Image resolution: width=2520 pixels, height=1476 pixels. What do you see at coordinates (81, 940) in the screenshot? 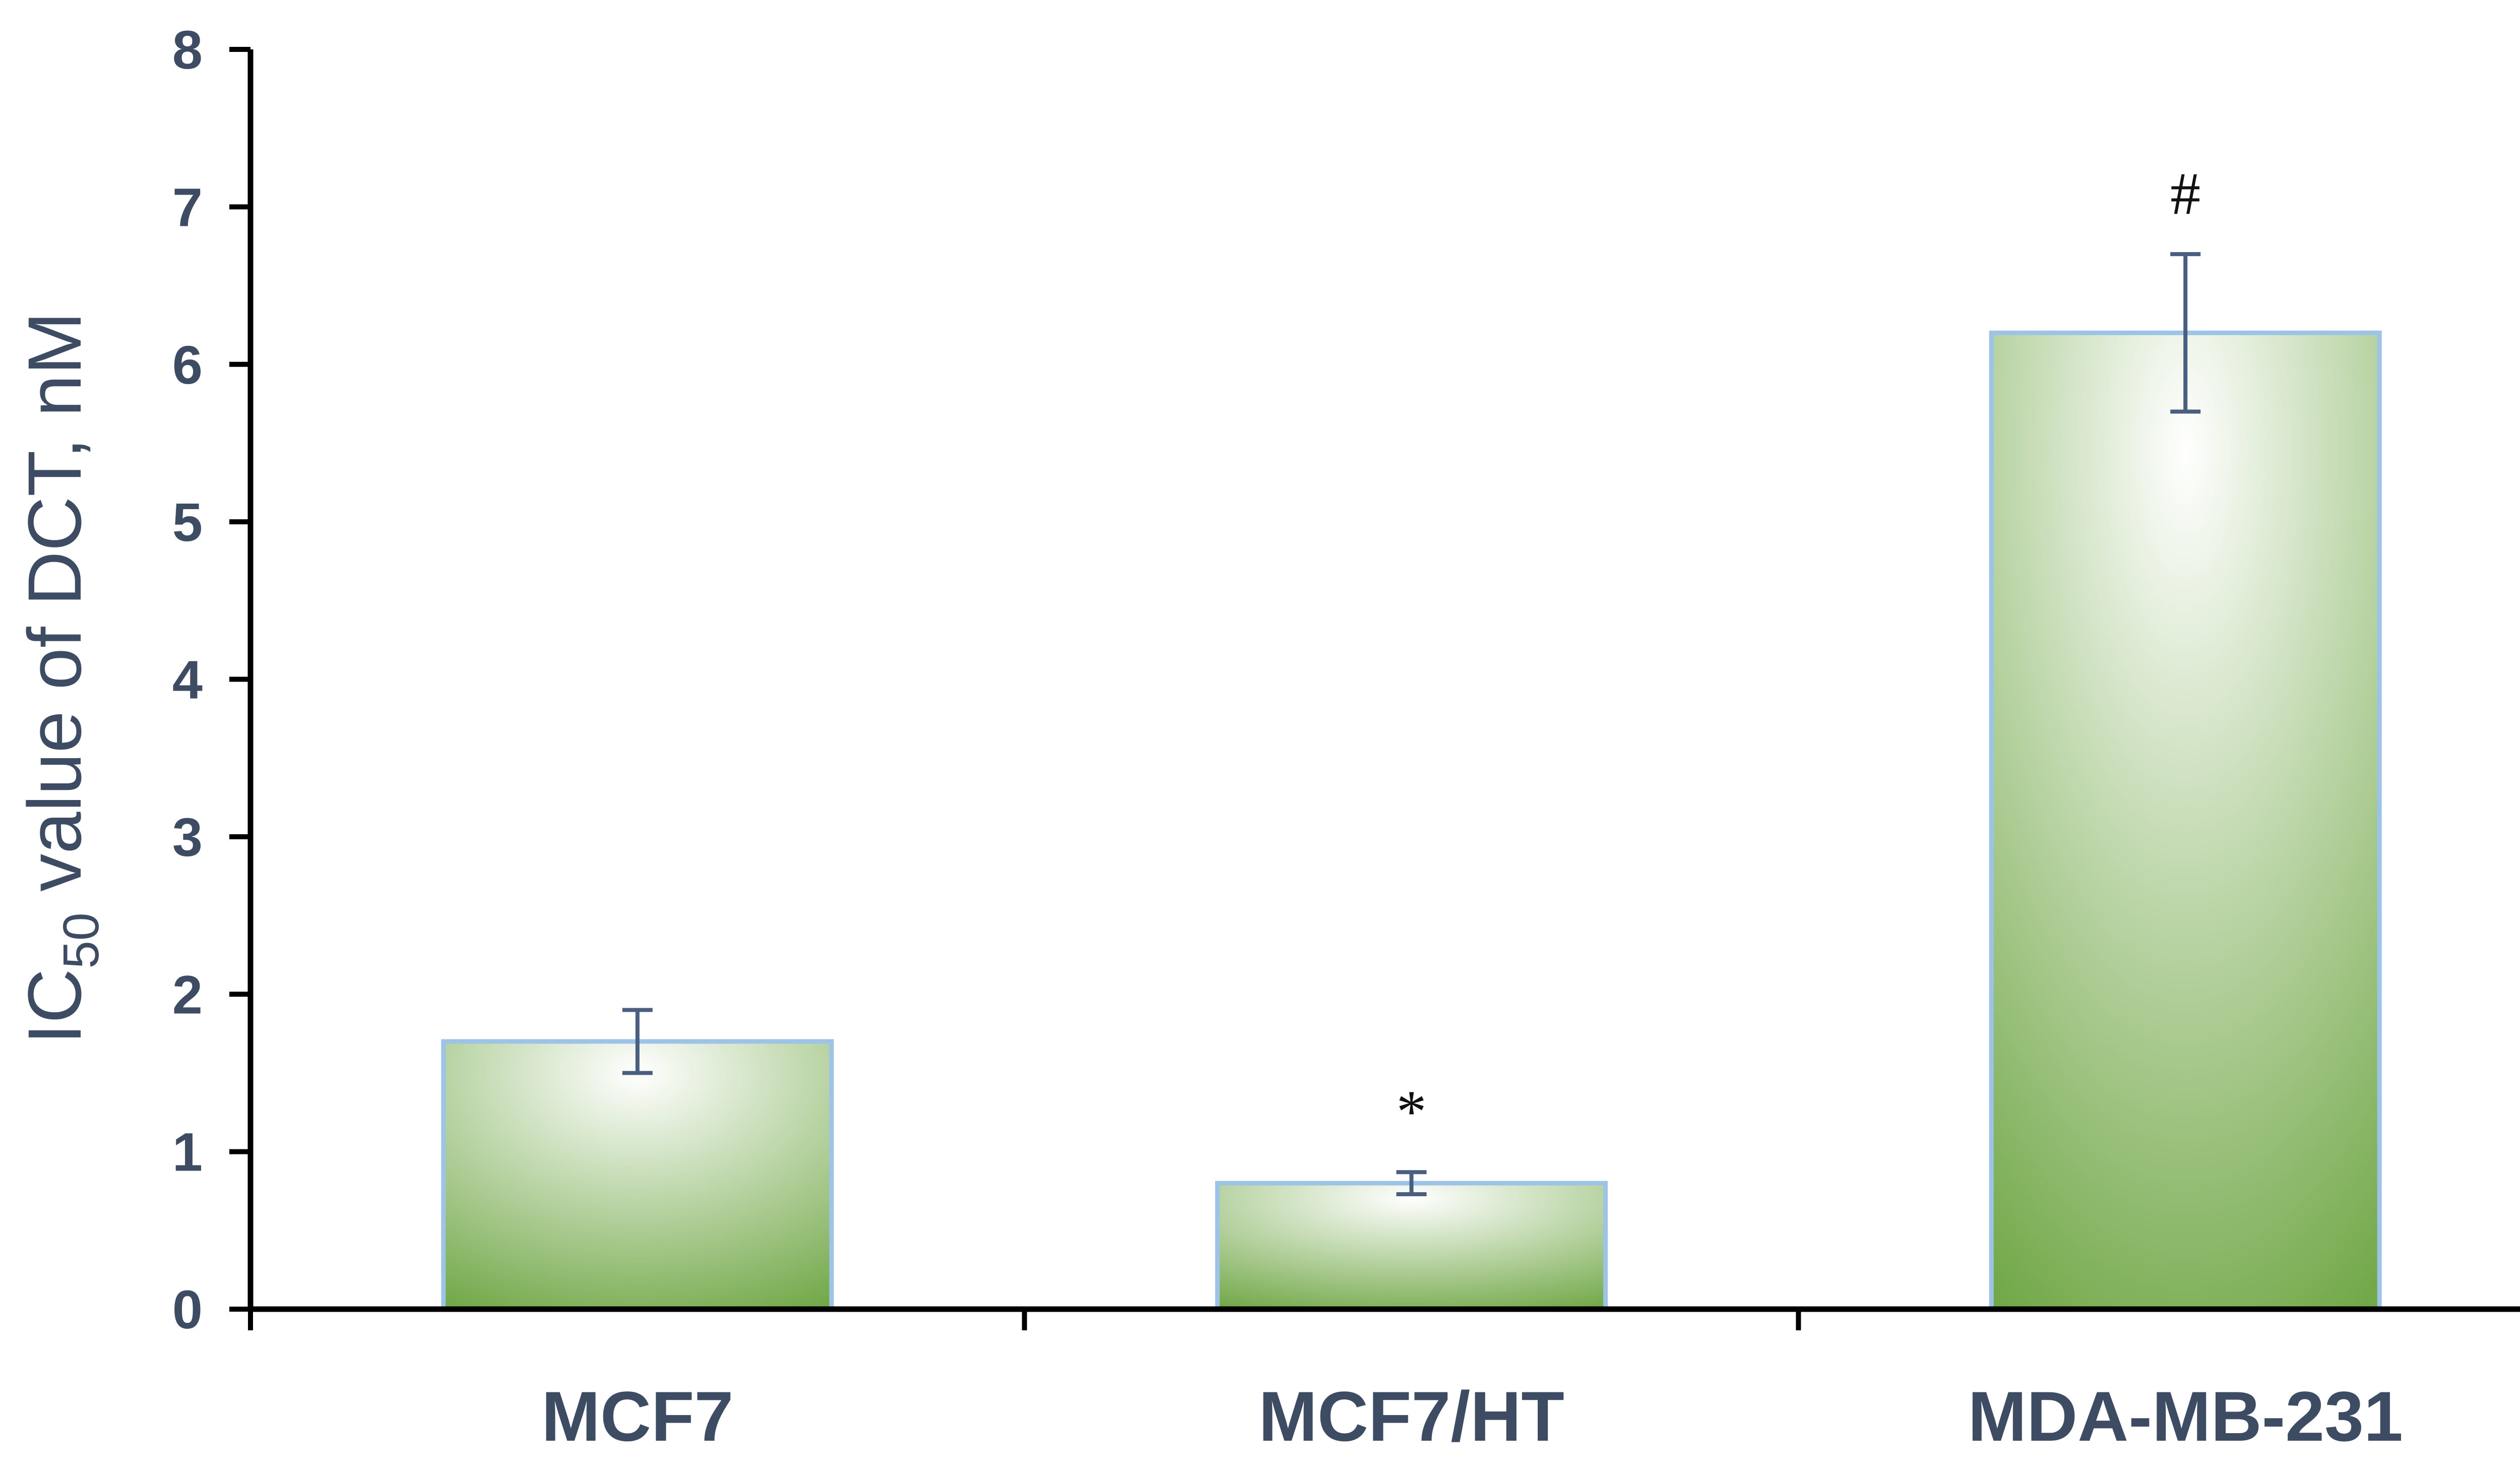
I see `y-axis-title-subscript: 50` at bounding box center [81, 940].